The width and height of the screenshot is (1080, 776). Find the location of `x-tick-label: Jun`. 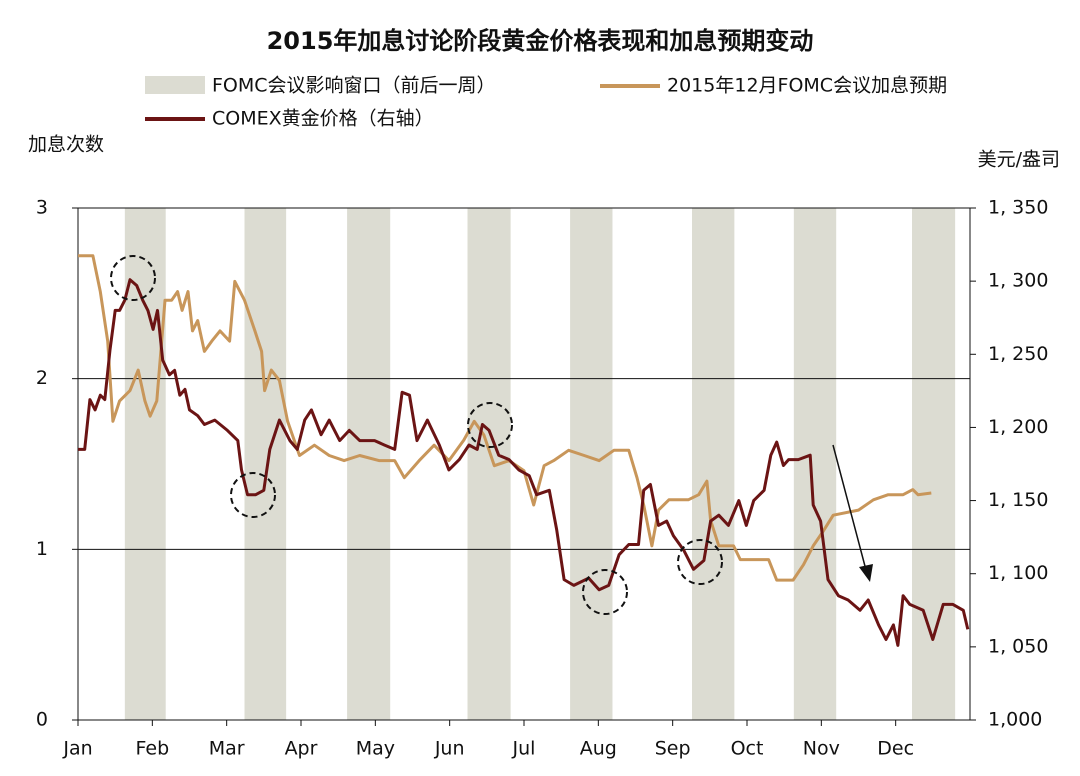

x-tick-label: Jun is located at coordinates (449, 749).